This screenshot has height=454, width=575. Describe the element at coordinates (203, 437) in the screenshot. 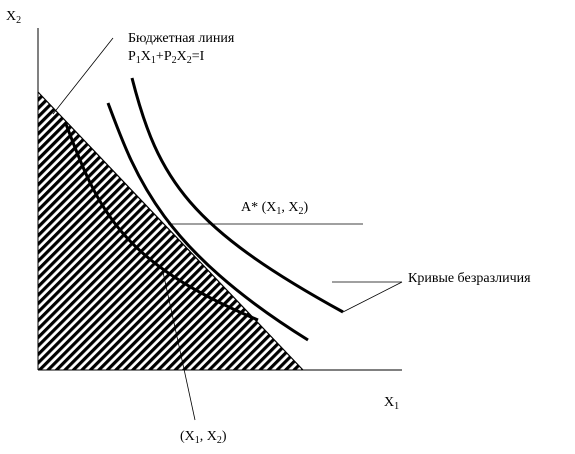

I see `feasible-point-label: (X1, X2)` at that location.